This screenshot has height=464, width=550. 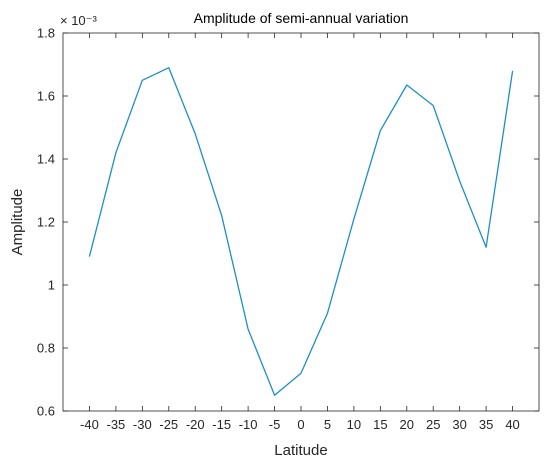 What do you see at coordinates (459, 424) in the screenshot?
I see `x-tick-label: 30` at bounding box center [459, 424].